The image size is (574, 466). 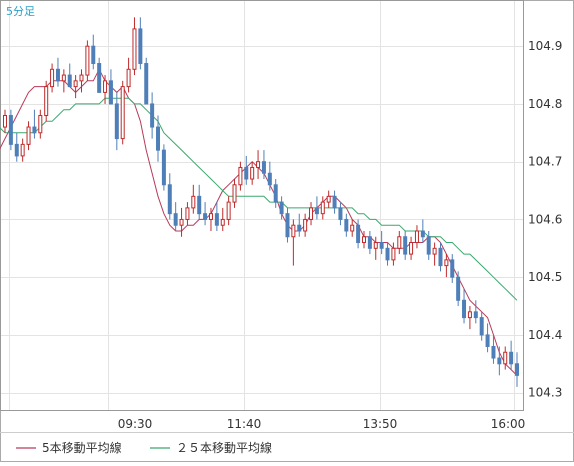 What do you see at coordinates (545, 46) in the screenshot?
I see `y-tick-label: 104.9` at bounding box center [545, 46].